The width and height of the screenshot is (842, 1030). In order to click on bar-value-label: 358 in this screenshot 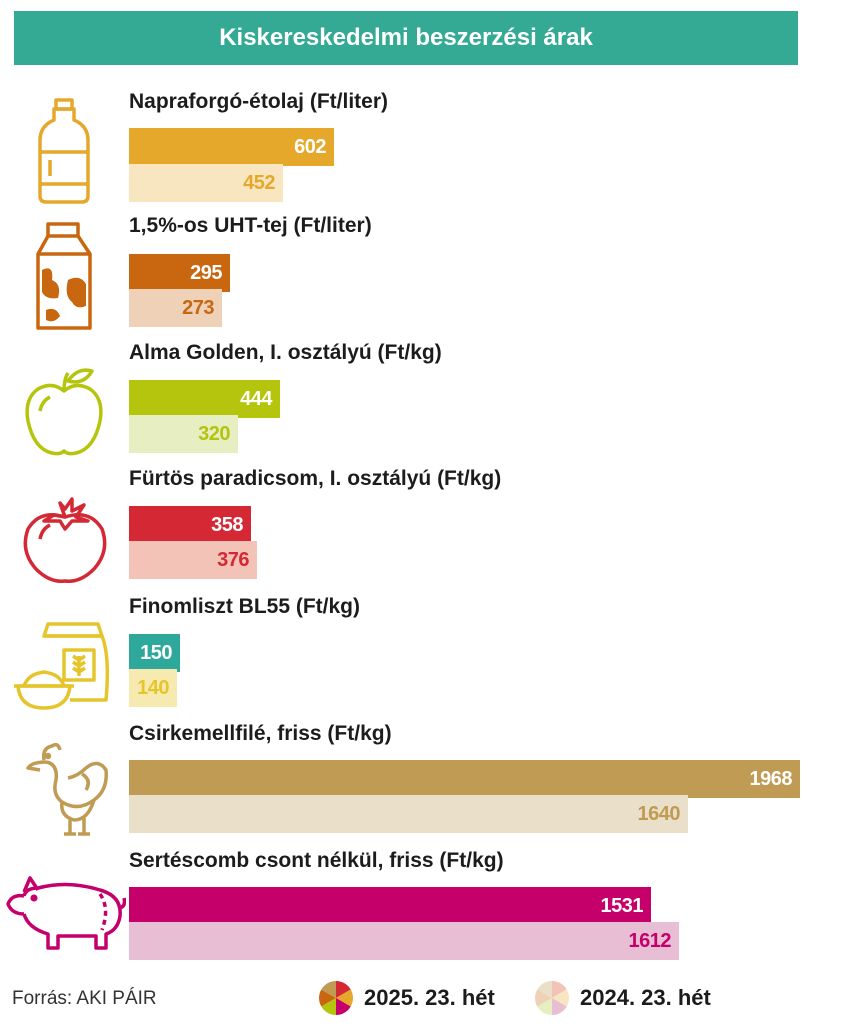, I will do `click(227, 525)`.